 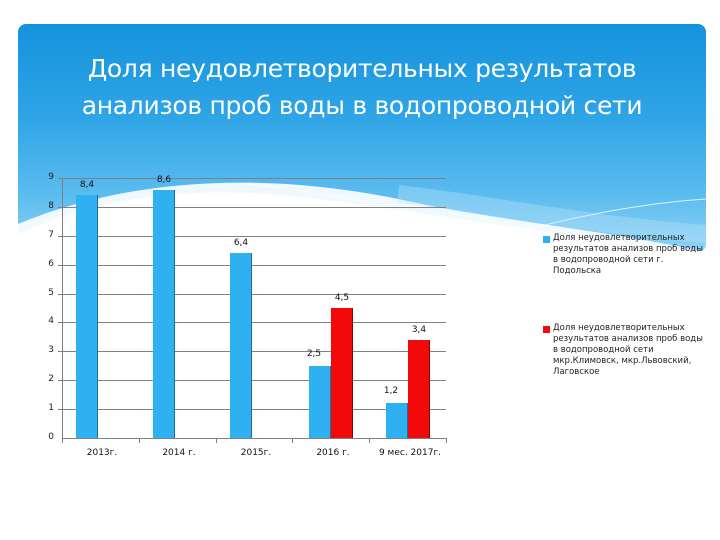 I want to click on x-tick-label: 9 мес. 2017г., so click(x=410, y=453).